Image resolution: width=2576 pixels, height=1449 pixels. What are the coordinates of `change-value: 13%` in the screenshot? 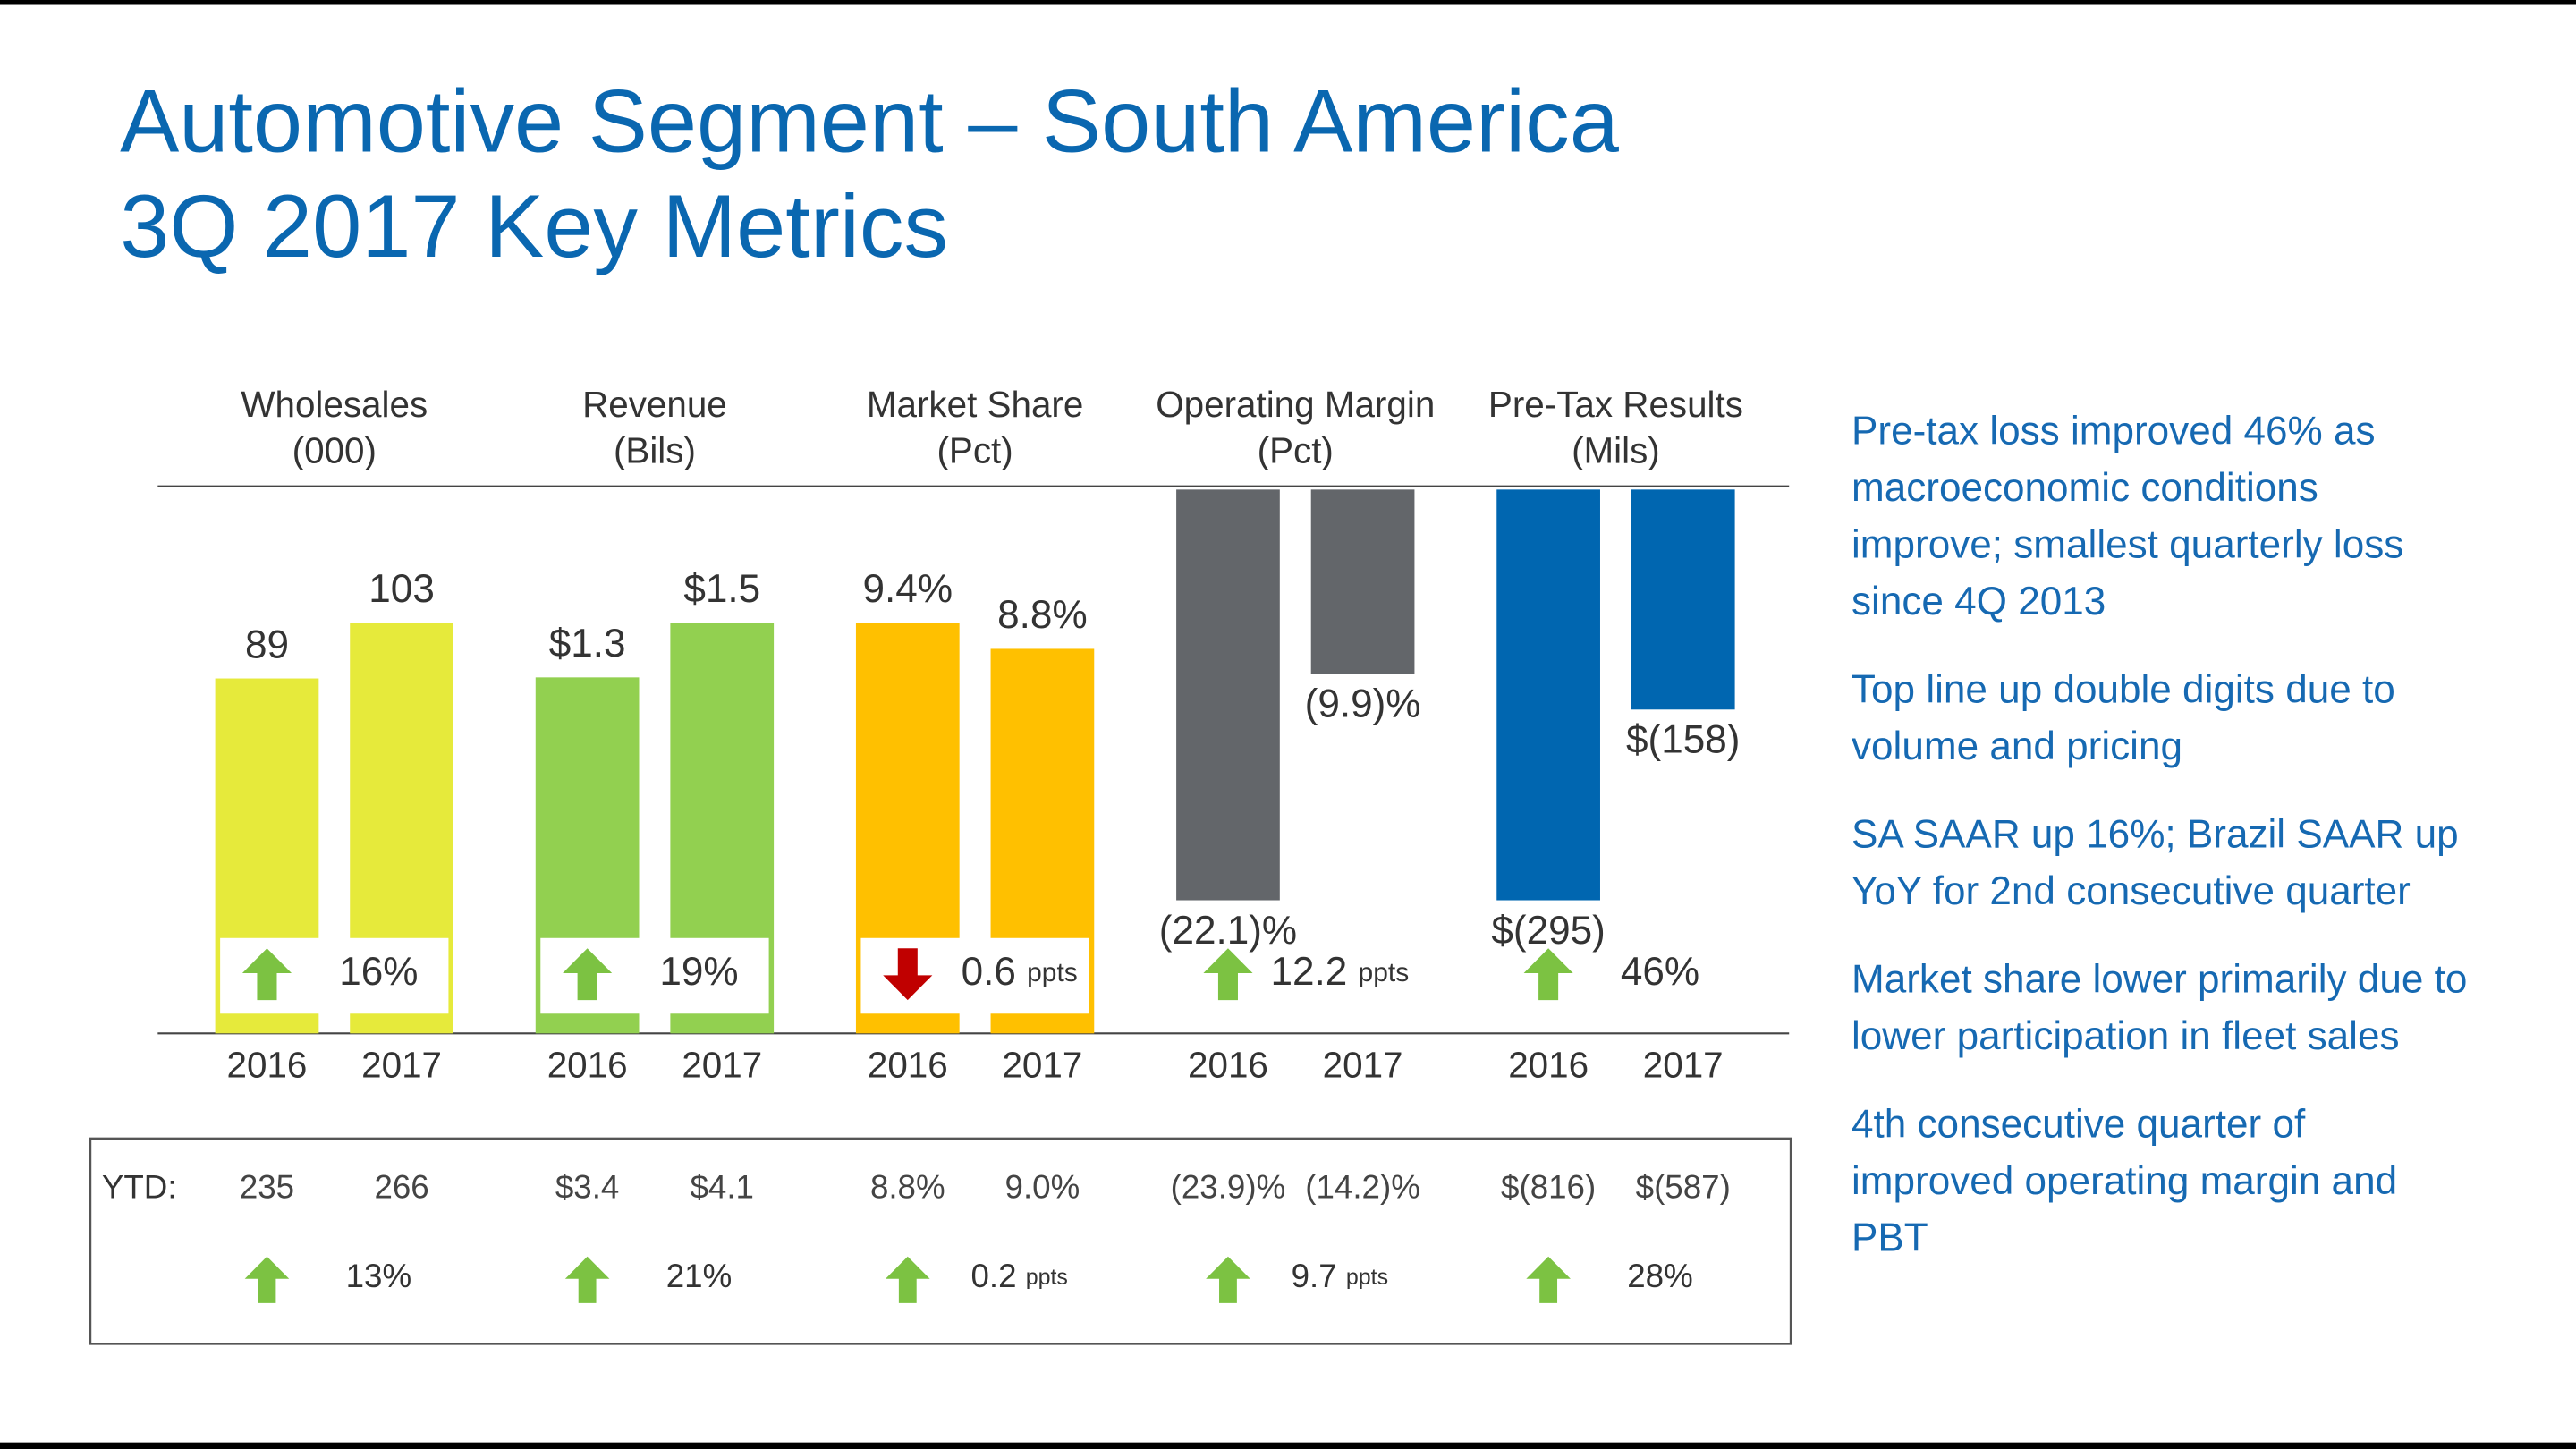 It's located at (379, 1276).